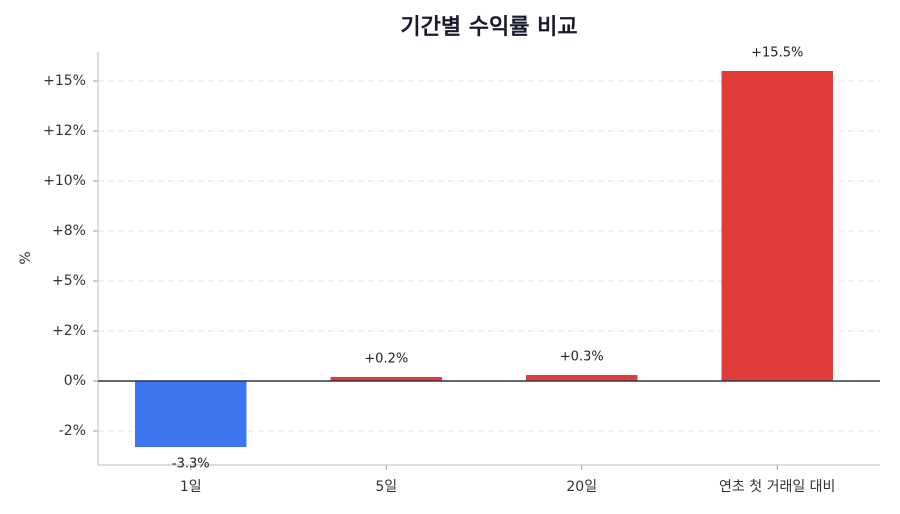 The image size is (900, 514). I want to click on x-tick-label: 20일, so click(581, 487).